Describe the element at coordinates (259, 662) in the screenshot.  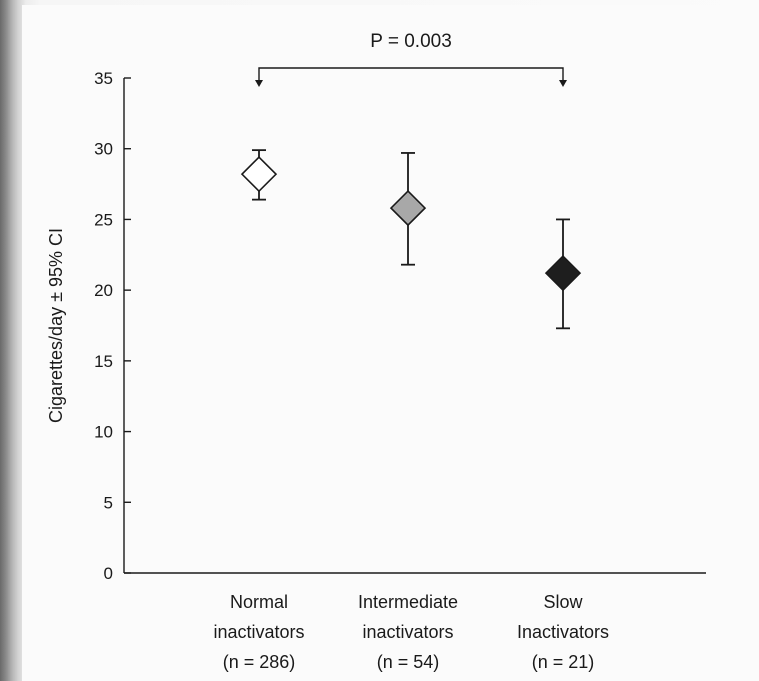
I see `x-category-sample-size: (n = 286)` at that location.